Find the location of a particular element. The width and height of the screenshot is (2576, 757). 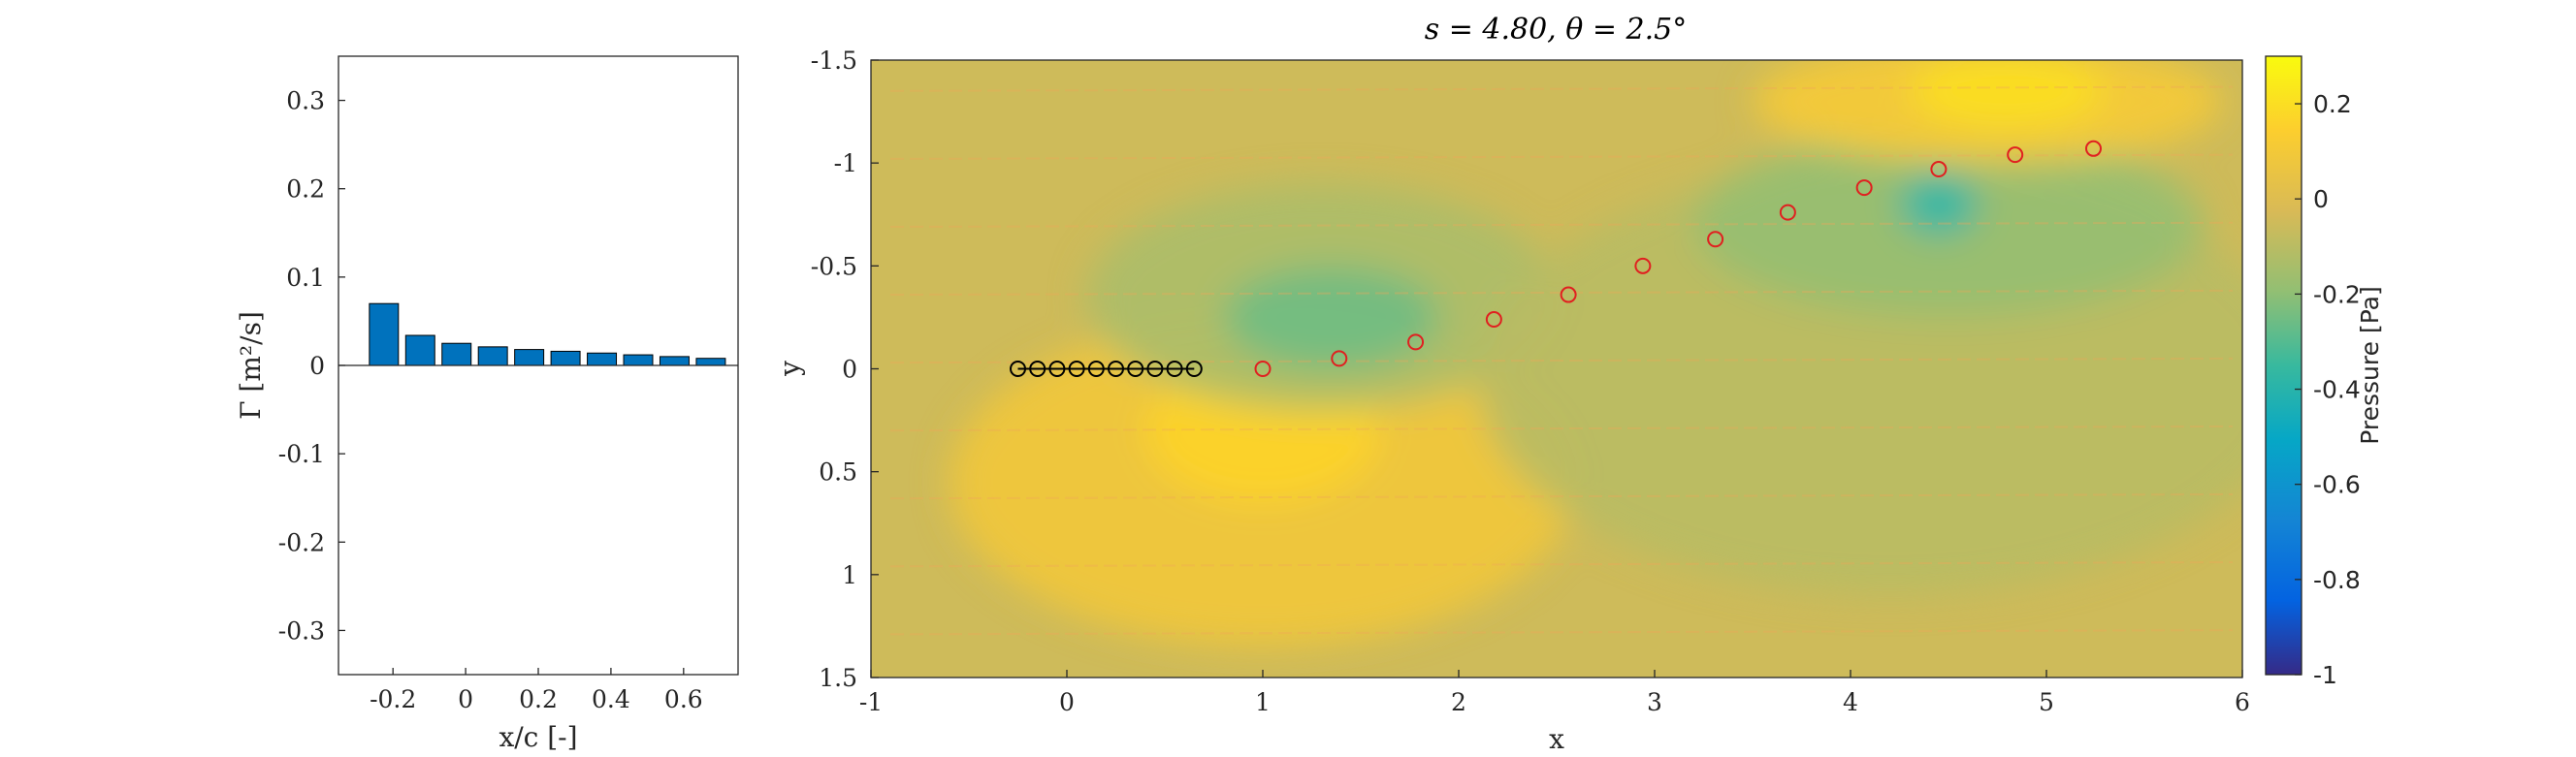

bar-x-ticks: -0.2 0 0.2 0.4 0.6 is located at coordinates (536, 690).